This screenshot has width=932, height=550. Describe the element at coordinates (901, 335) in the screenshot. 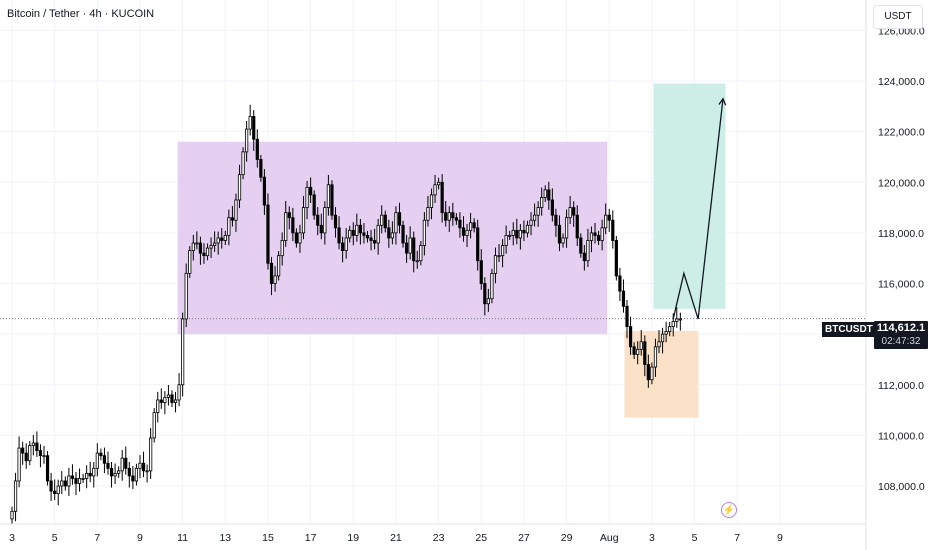

I see `last-price-label: 114,612.1 02:47:32` at that location.